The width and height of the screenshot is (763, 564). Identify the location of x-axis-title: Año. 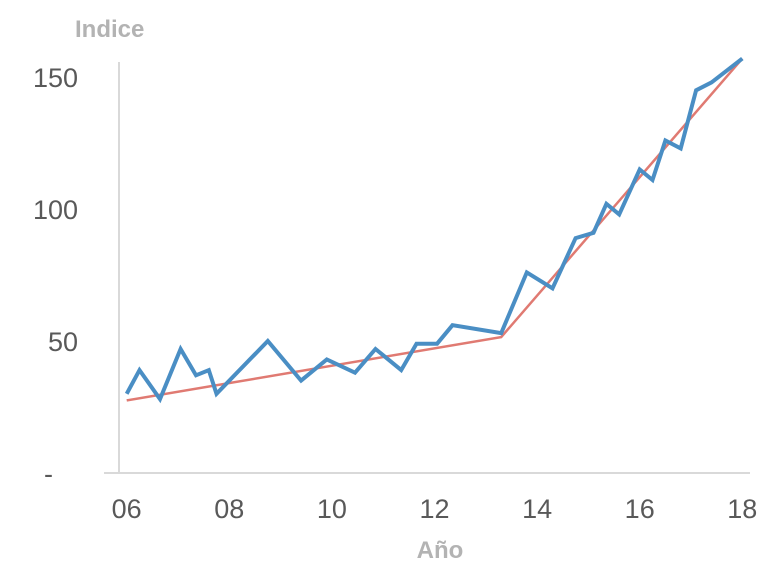
(440, 550).